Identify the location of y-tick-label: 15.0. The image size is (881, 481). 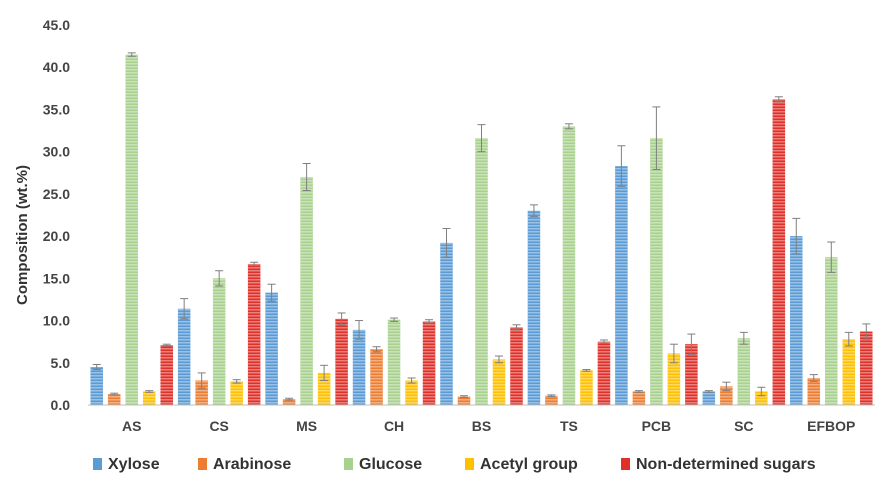
(56, 278).